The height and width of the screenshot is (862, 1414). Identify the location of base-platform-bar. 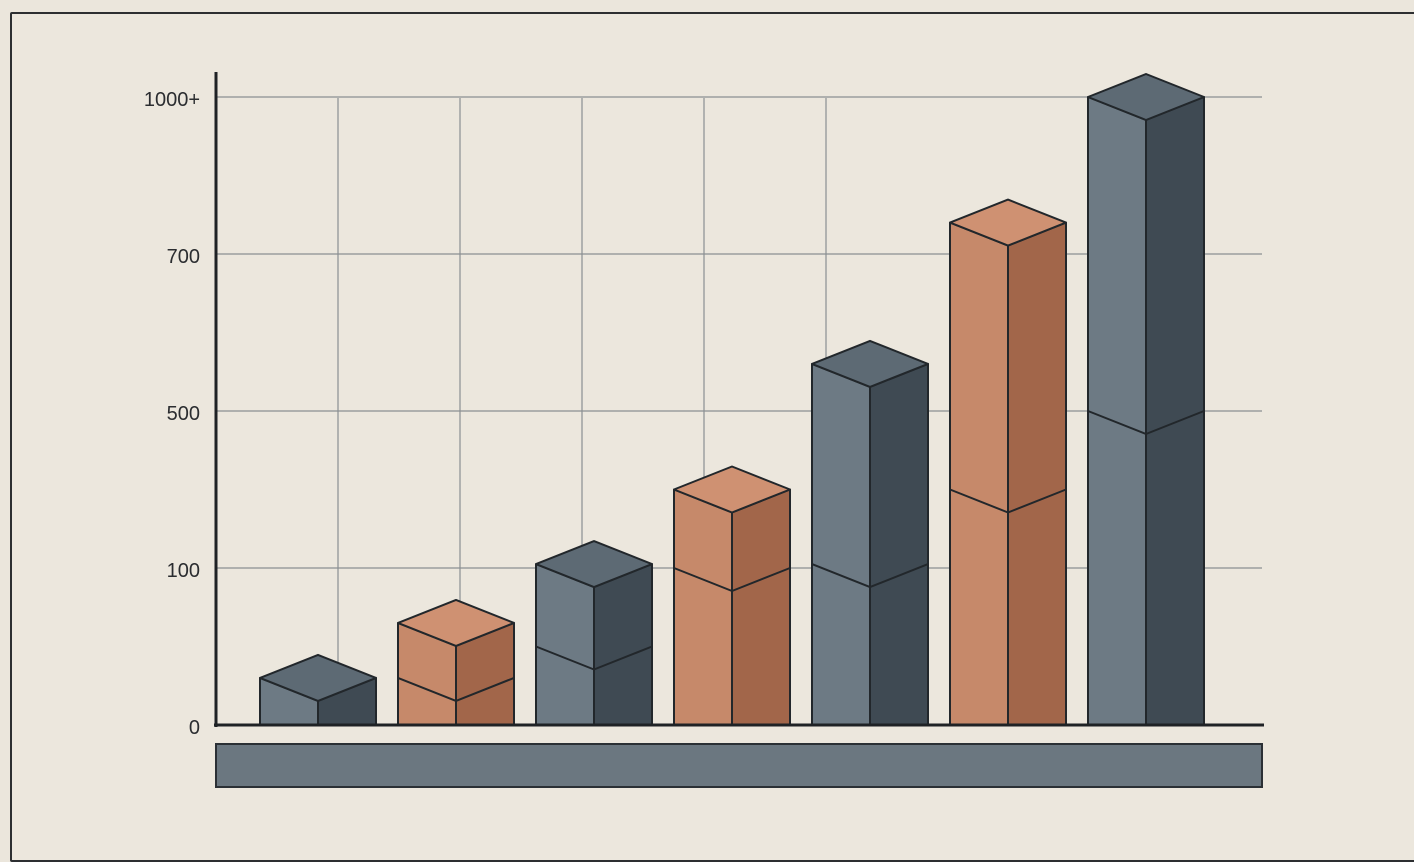
(739, 765).